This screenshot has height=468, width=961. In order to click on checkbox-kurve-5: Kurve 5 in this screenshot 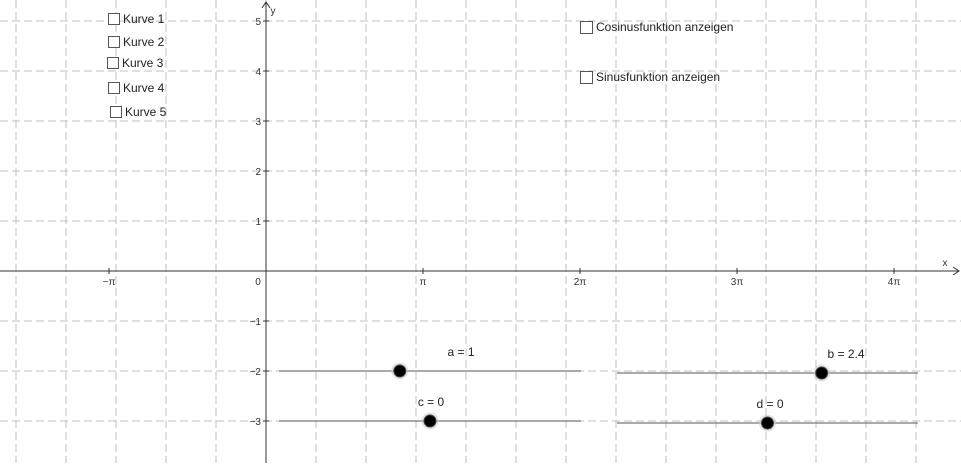, I will do `click(138, 112)`.